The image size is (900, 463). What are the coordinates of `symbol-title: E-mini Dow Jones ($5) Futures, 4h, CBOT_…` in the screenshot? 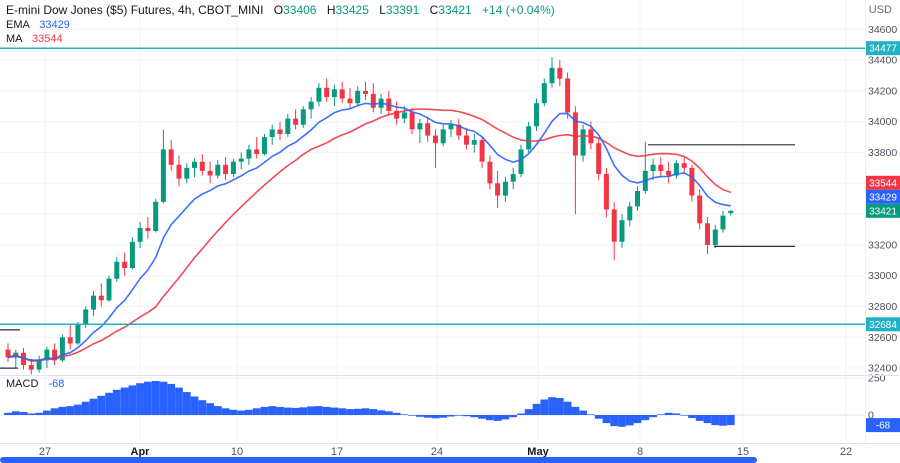 It's located at (135, 10).